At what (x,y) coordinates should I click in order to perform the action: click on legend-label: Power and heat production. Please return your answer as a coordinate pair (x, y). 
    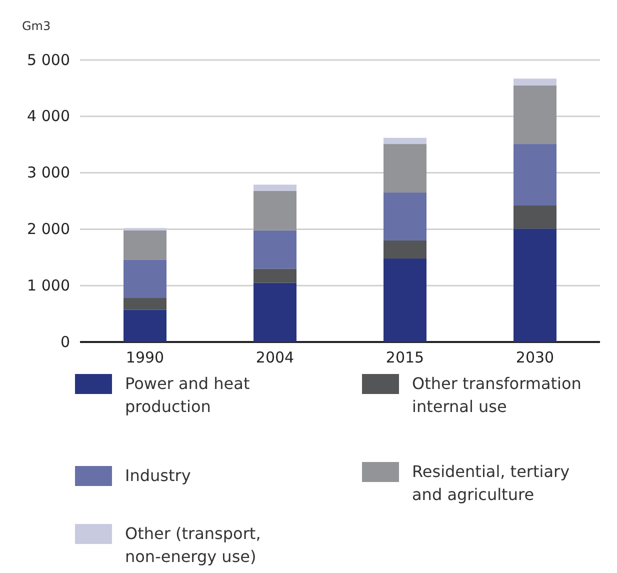
    Looking at the image, I should click on (187, 395).